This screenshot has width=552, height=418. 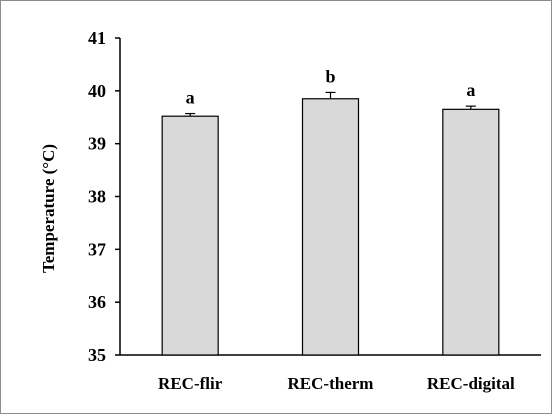 I want to click on y-tick-label: 41, so click(x=97, y=38).